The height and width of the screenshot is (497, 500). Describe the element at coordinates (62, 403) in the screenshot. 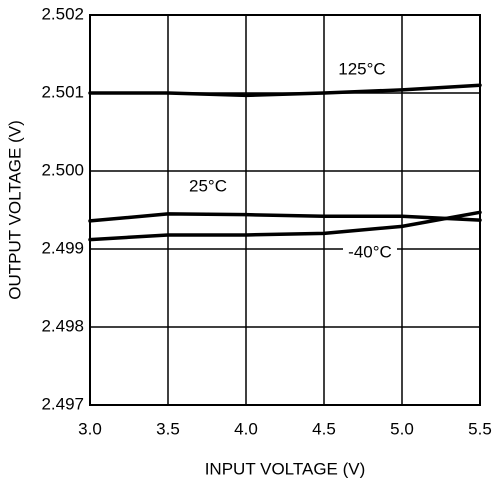

I see `y-tick-label: 2.497` at that location.